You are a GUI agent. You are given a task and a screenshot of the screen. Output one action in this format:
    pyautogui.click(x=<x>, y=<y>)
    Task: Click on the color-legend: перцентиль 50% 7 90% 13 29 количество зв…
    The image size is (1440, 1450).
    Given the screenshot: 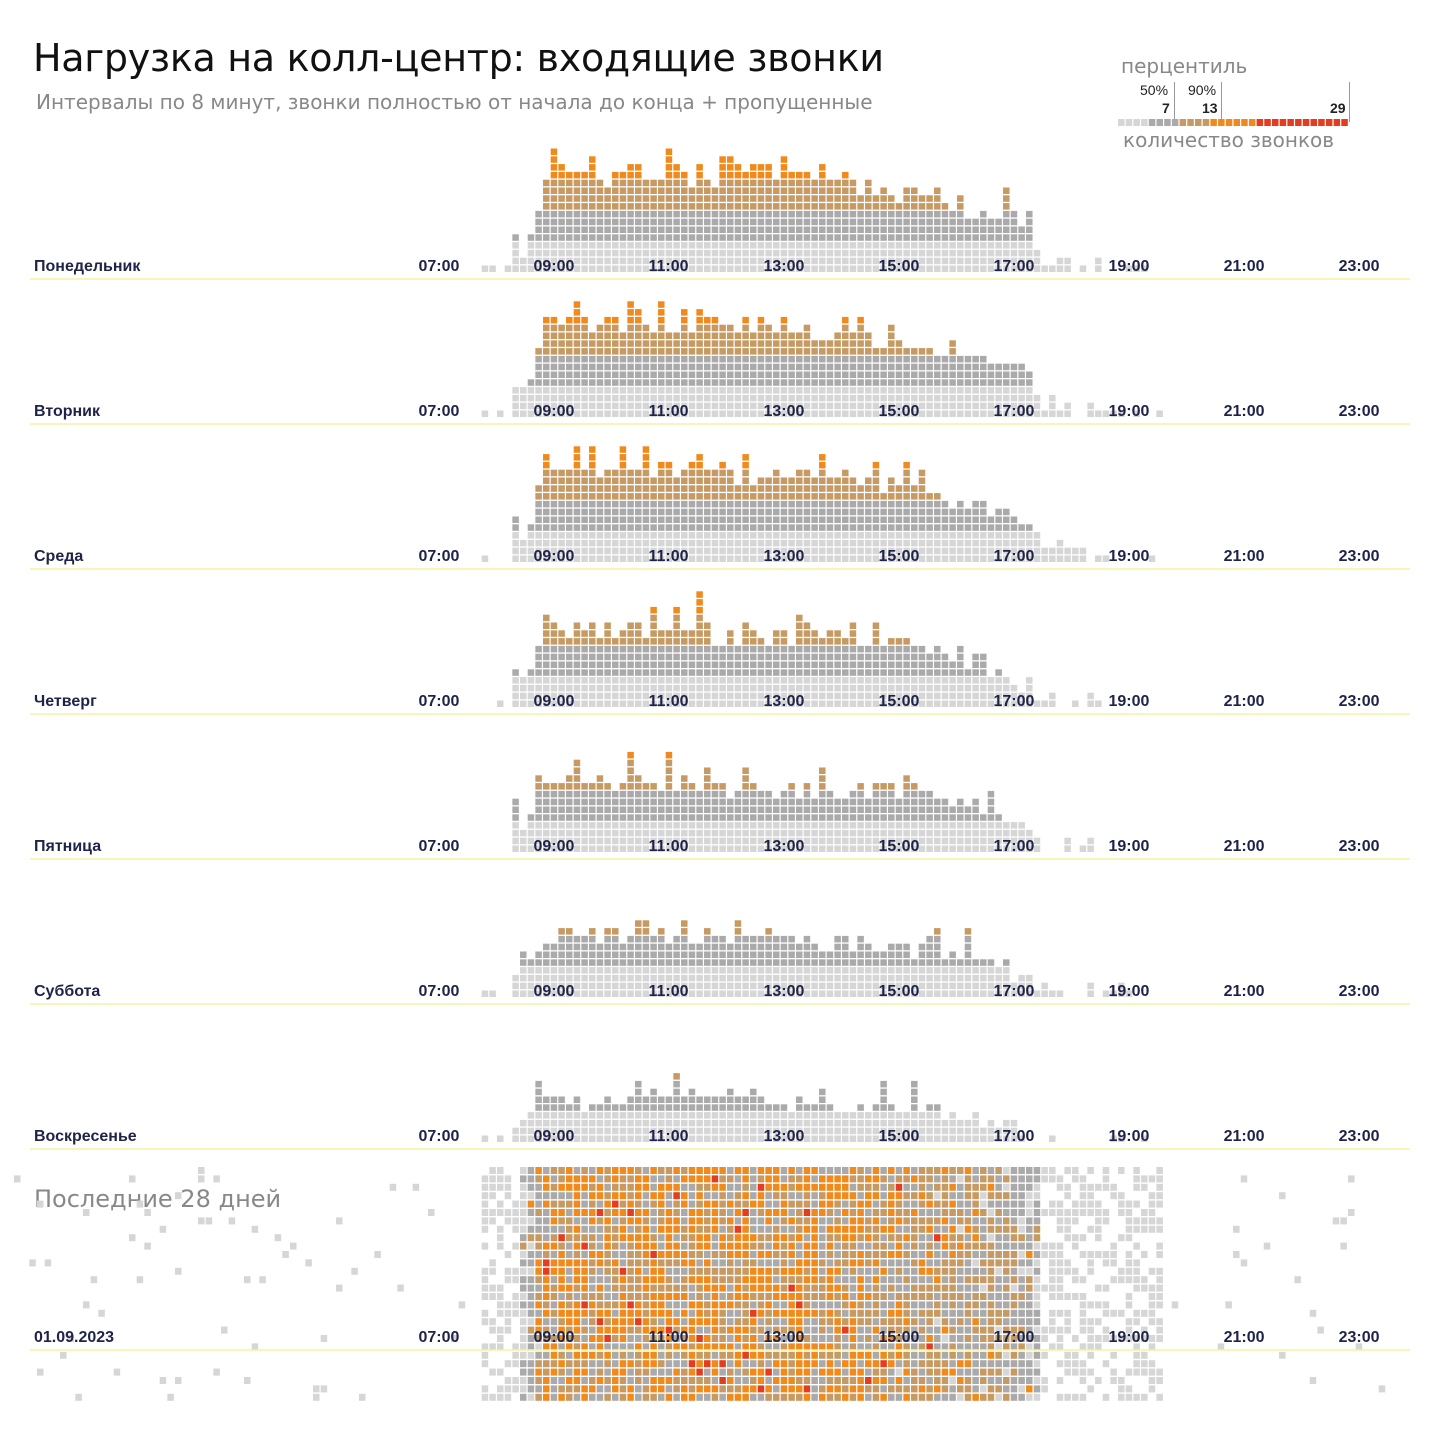 What is the action you would take?
    pyautogui.click(x=1235, y=104)
    